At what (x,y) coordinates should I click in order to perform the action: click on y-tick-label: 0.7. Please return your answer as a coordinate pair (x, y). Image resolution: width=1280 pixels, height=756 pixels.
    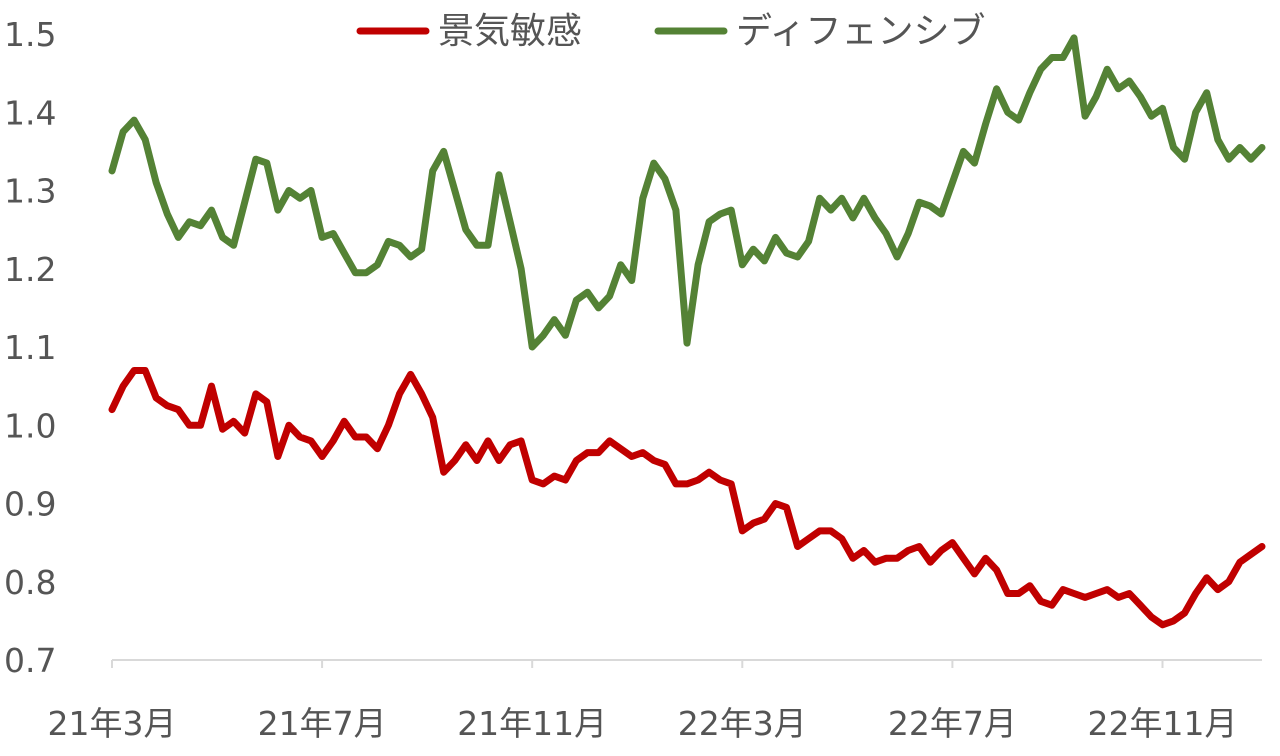
    Looking at the image, I should click on (30, 660).